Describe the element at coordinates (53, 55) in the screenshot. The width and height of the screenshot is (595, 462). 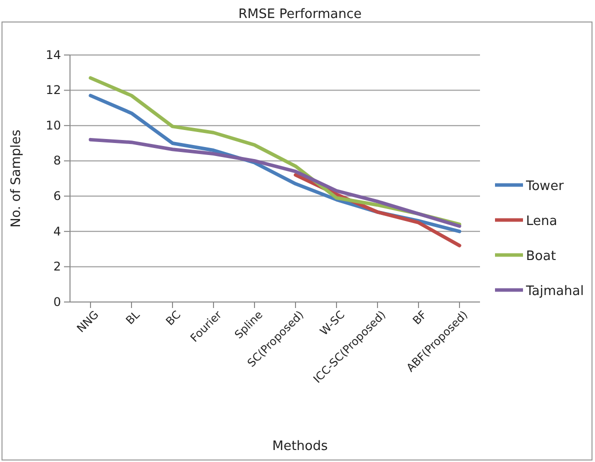
I see `y-tick-label: 14` at that location.